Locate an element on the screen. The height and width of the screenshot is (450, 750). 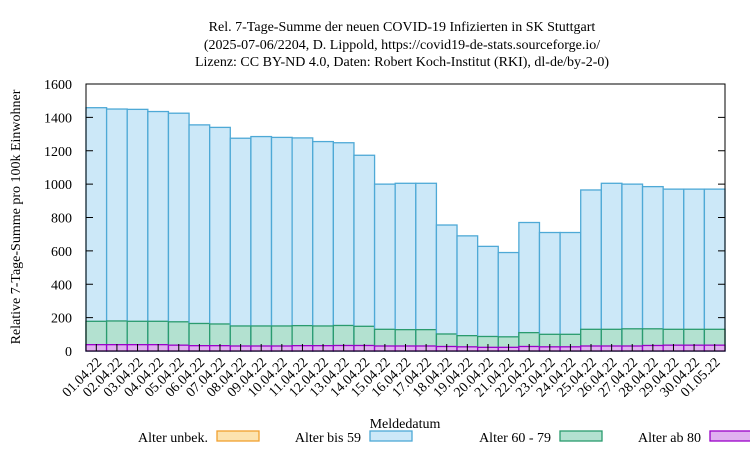
y-axis-label: Relative 7-Tage-Summe pro 100k Einwohner is located at coordinates (16, 216).